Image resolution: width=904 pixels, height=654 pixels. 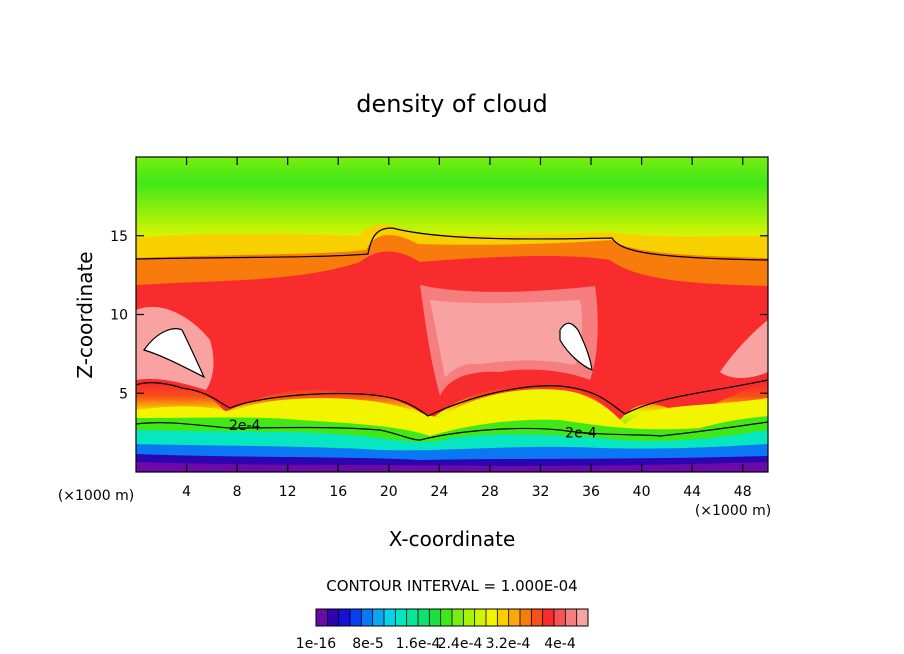 I want to click on x-tick-label: 28, so click(x=490, y=492).